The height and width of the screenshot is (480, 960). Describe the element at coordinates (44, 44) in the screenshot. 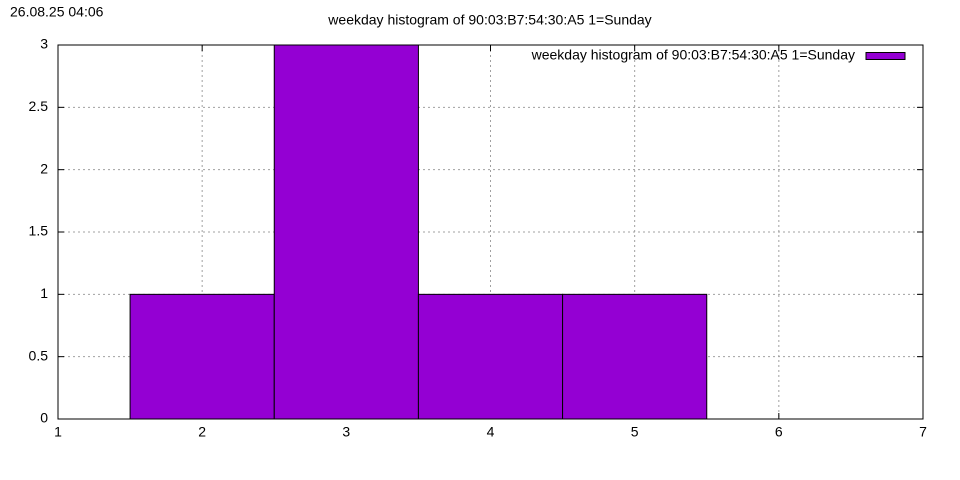

I see `y-tick-label: 3` at that location.